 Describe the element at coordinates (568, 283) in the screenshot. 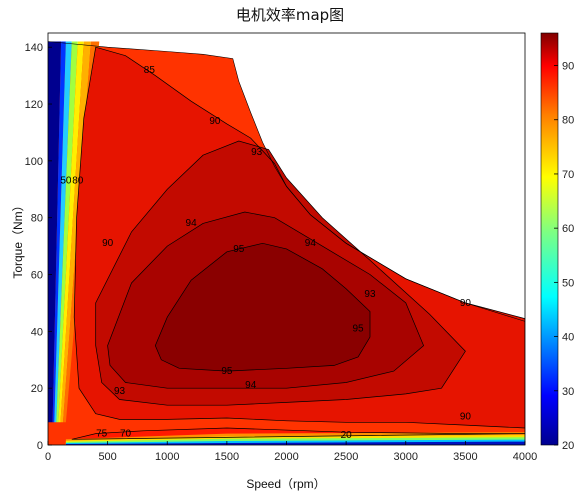

I see `colorbar-tick-label: 50` at that location.